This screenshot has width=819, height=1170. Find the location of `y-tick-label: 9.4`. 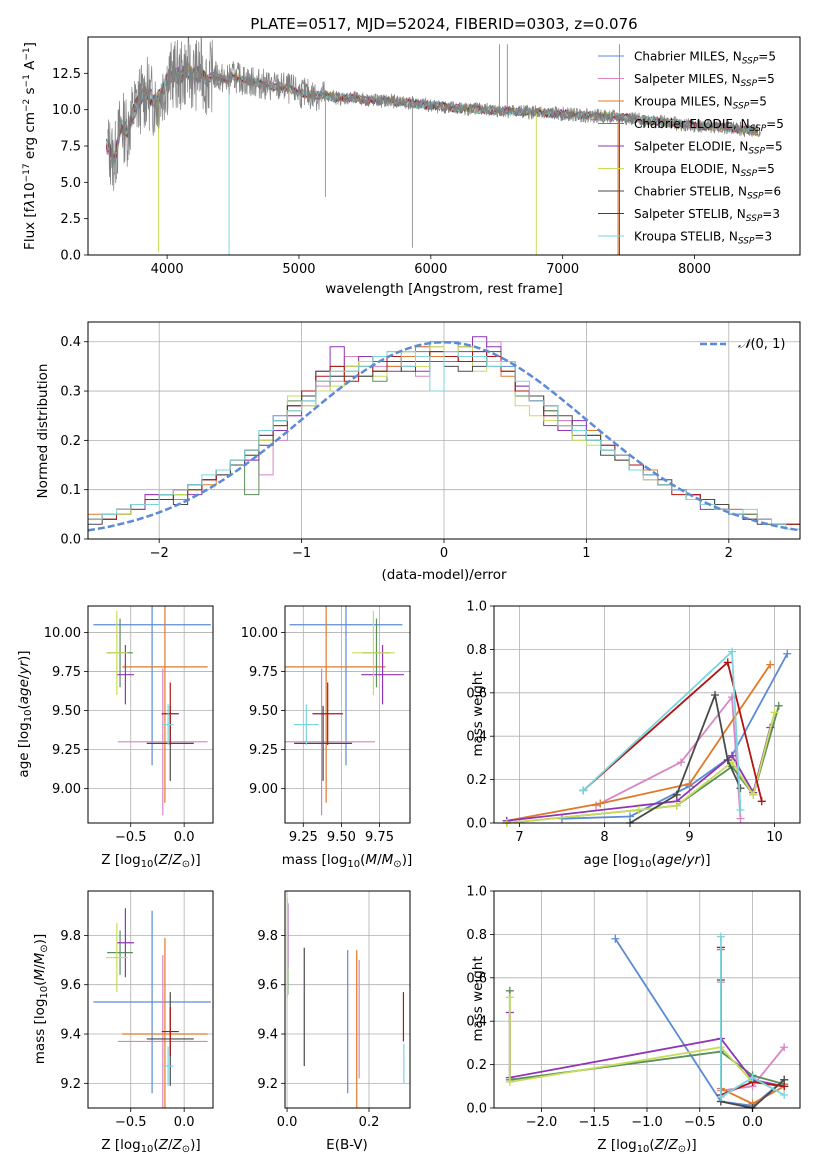

y-tick-label: 9.4 is located at coordinates (267, 1035).